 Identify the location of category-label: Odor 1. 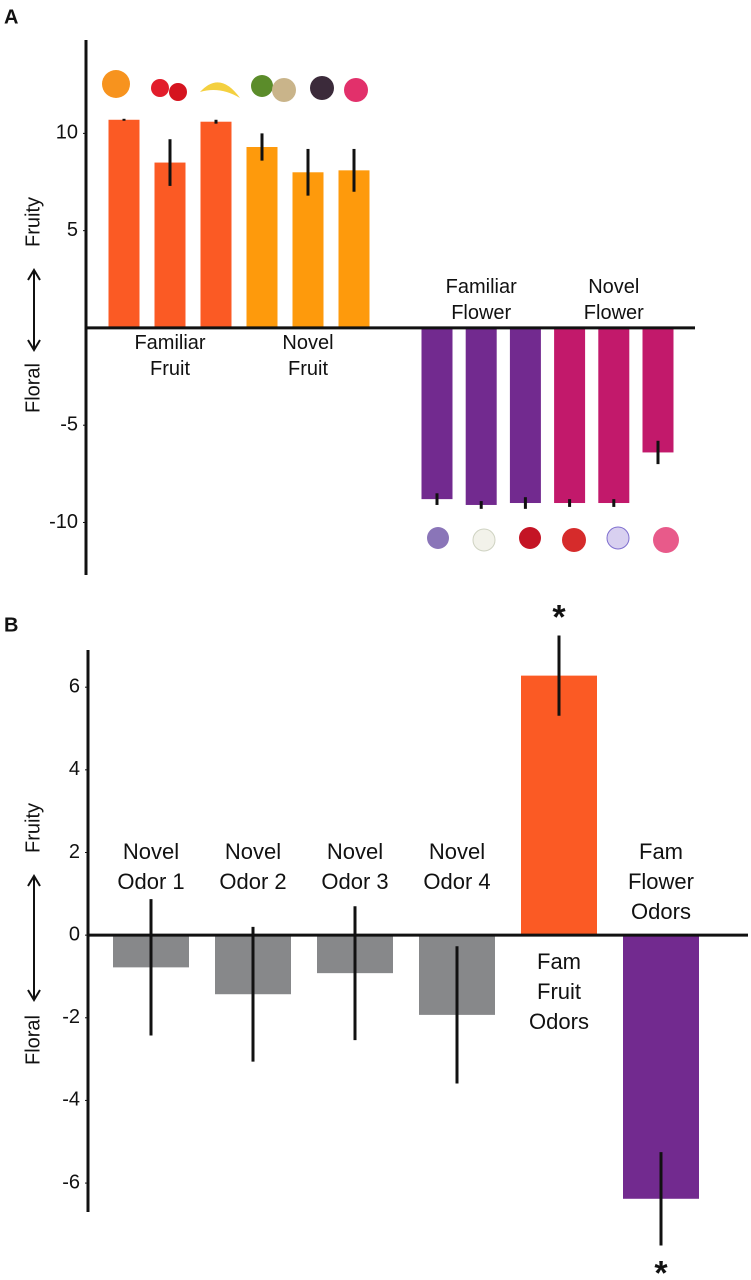
(150, 881).